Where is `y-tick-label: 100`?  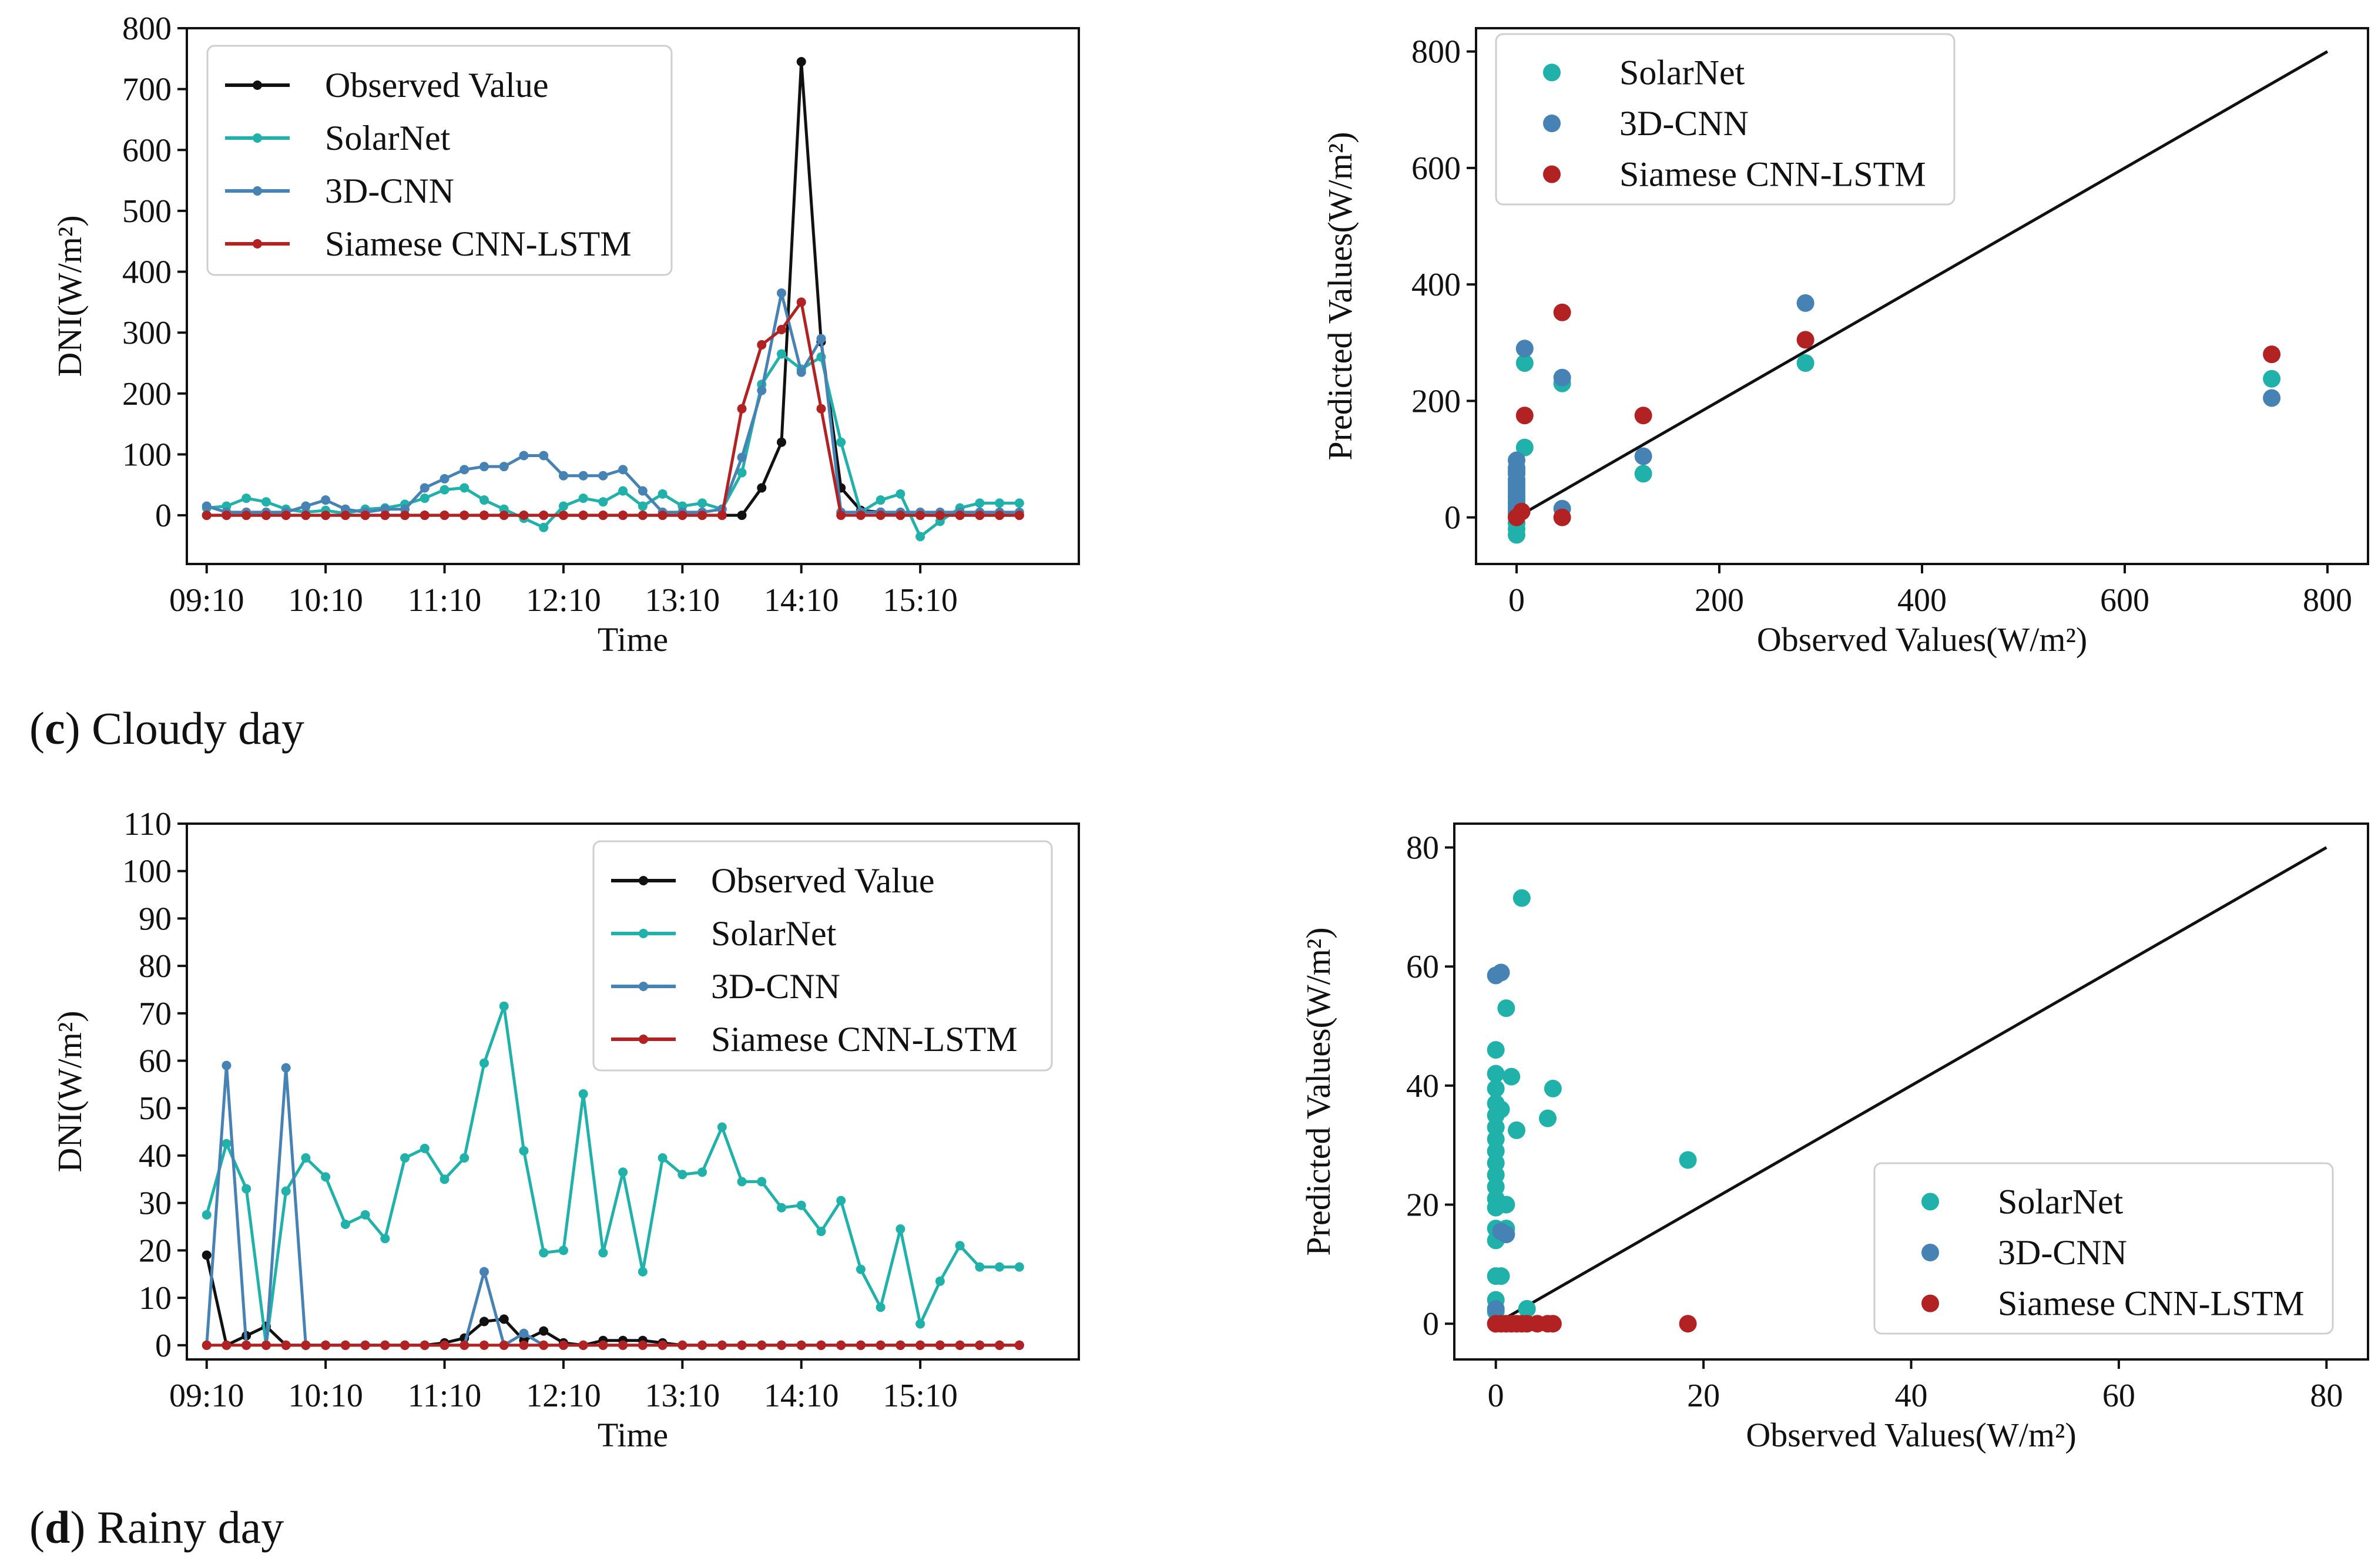
y-tick-label: 100 is located at coordinates (147, 455).